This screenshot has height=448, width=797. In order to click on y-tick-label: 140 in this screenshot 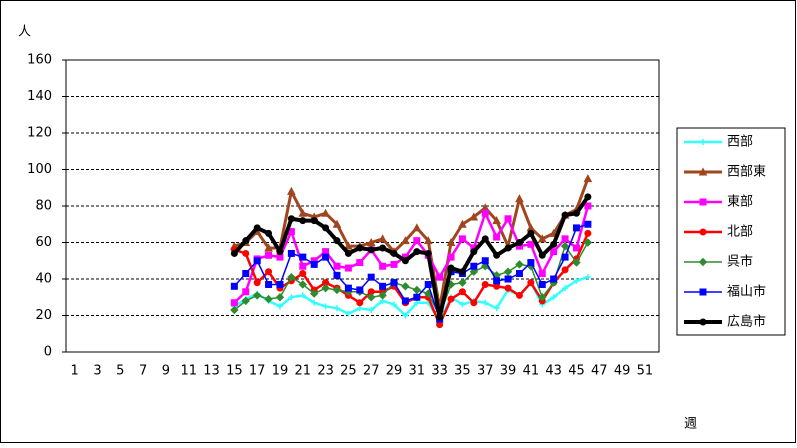, I will do `click(39, 96)`.